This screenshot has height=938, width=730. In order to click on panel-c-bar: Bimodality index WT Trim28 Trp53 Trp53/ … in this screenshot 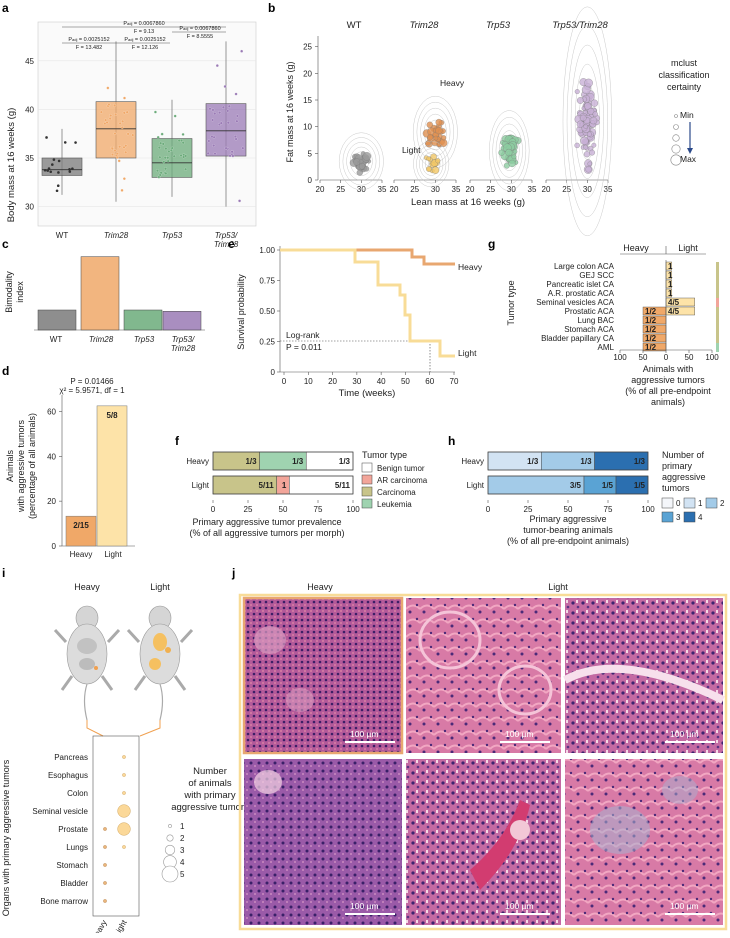, I will do `click(104, 304)`.